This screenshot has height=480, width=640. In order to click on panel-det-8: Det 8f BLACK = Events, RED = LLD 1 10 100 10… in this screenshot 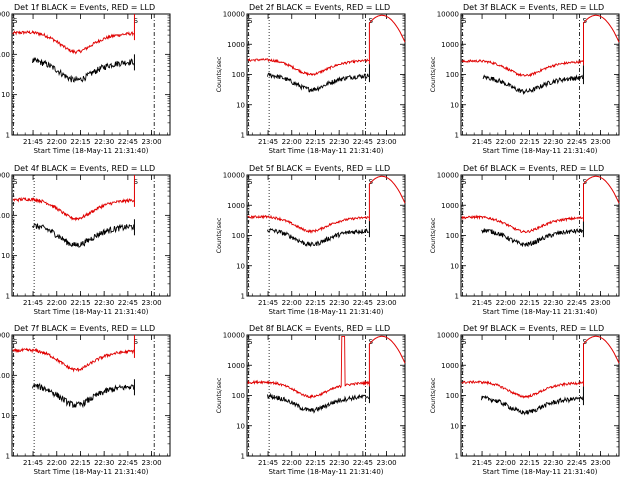, I will do `click(310, 400)`.